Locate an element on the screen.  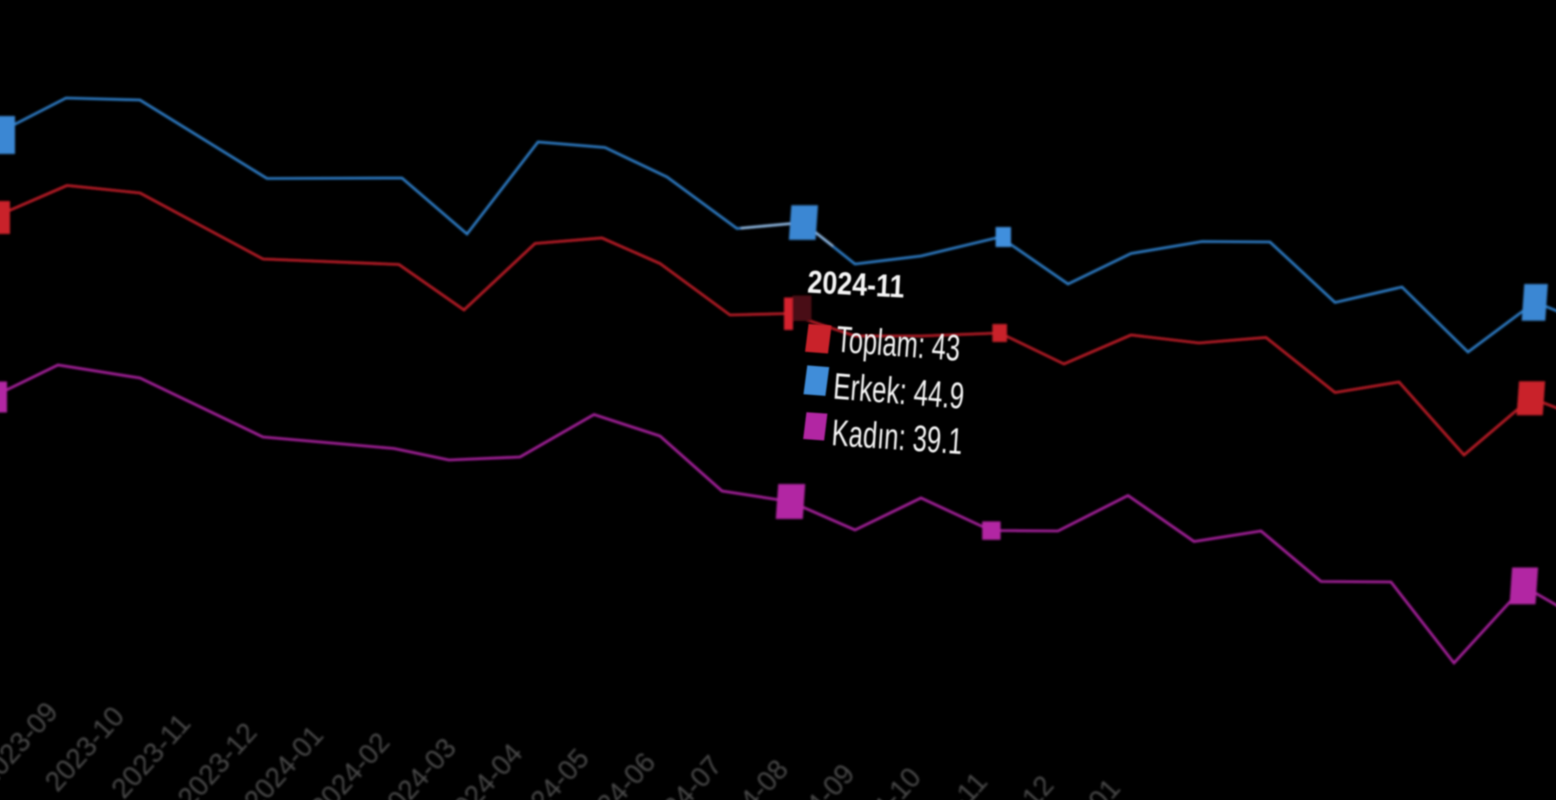
svg-text: 2024-11 is located at coordinates (856, 284).